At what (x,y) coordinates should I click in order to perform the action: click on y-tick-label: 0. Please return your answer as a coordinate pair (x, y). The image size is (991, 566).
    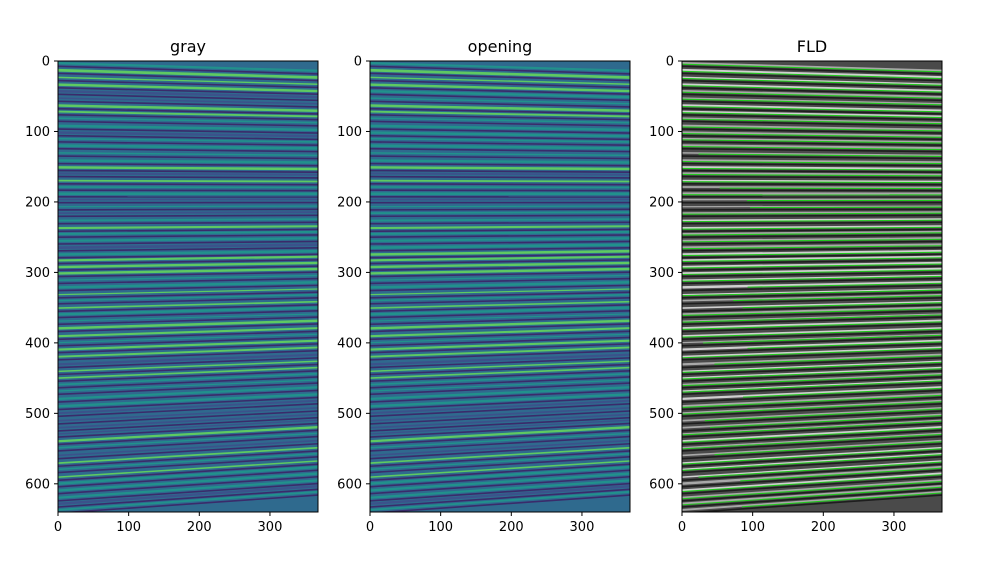
    Looking at the image, I should click on (358, 62).